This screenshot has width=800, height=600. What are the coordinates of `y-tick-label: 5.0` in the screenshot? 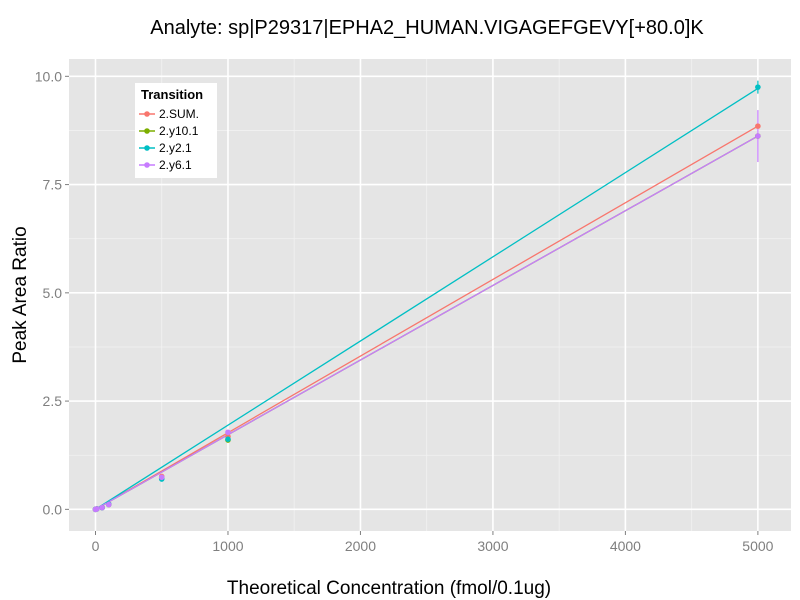 It's located at (53, 293).